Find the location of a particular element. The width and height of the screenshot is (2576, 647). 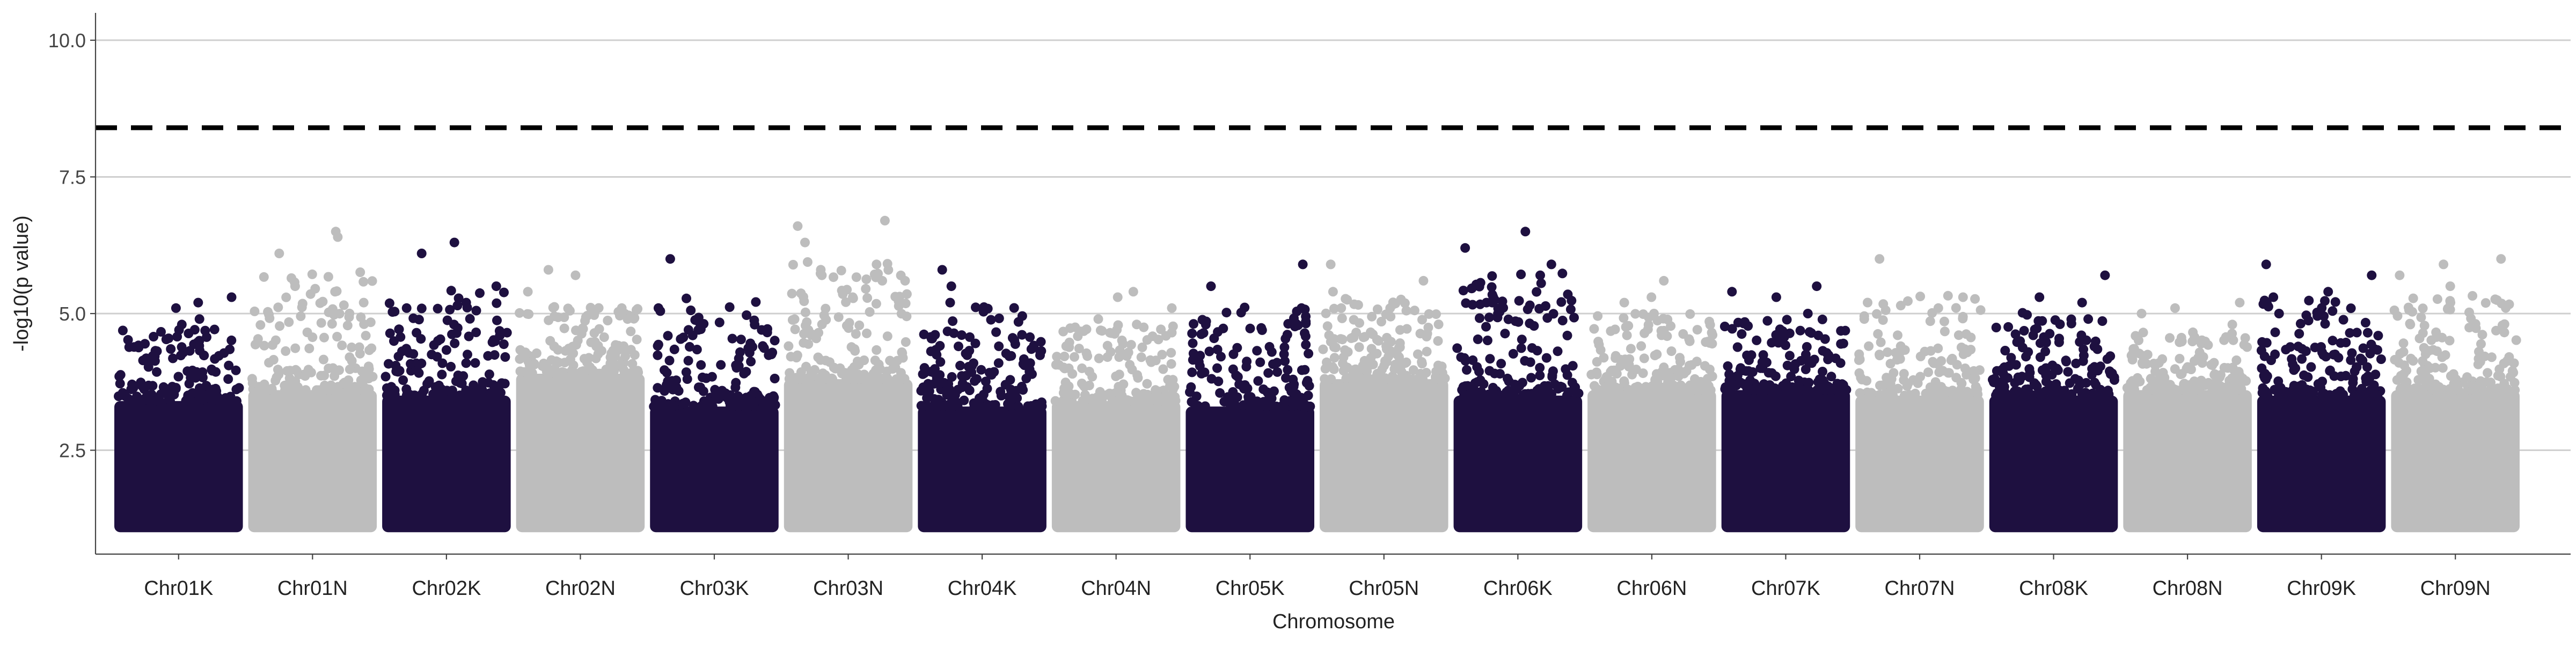

chromosome-group-chr07n is located at coordinates (1920, 393).